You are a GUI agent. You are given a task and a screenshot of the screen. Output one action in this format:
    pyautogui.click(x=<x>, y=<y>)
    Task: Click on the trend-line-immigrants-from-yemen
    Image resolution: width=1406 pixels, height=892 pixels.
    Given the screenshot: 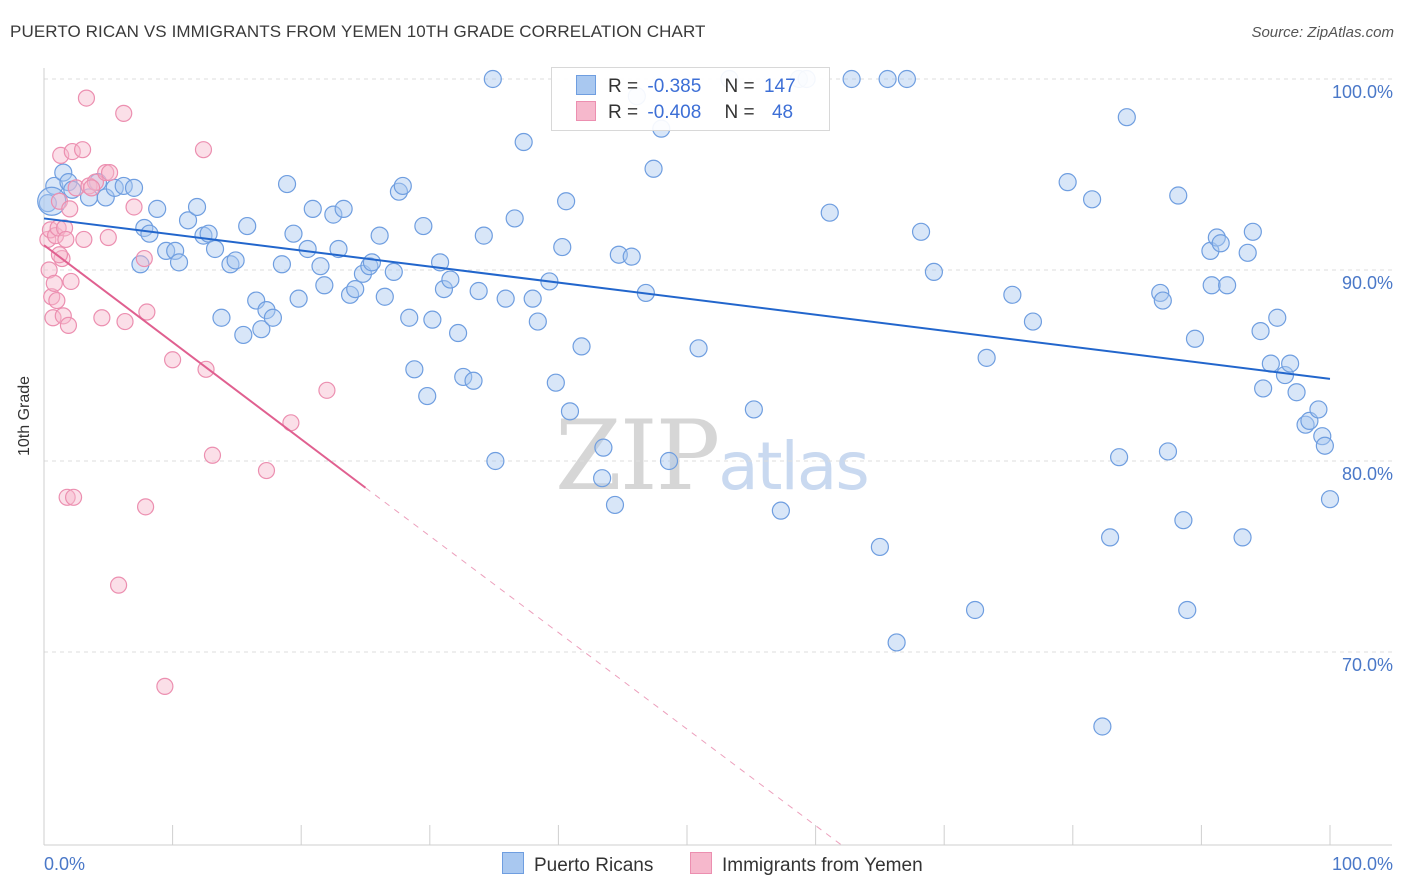 What is the action you would take?
    pyautogui.click(x=205, y=366)
    